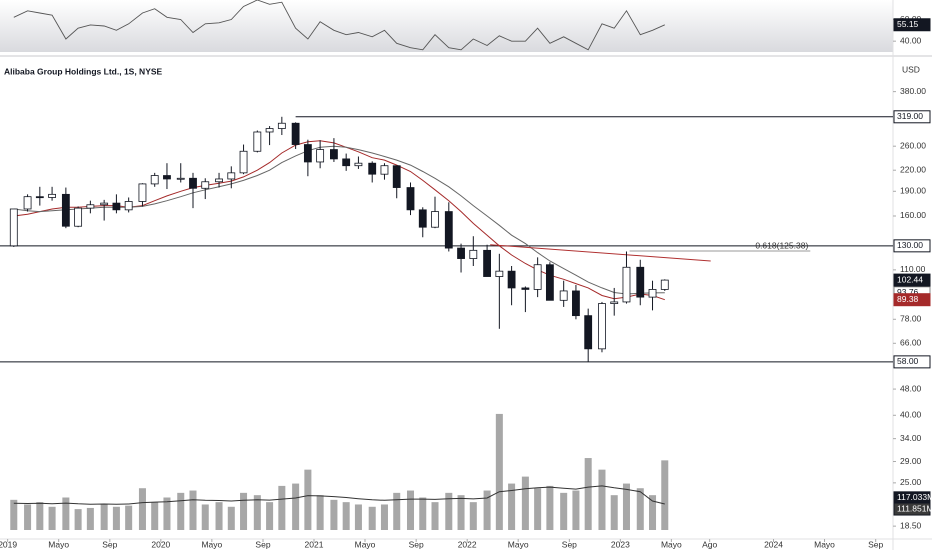  I want to click on y-tick-label: 260.00, so click(913, 145).